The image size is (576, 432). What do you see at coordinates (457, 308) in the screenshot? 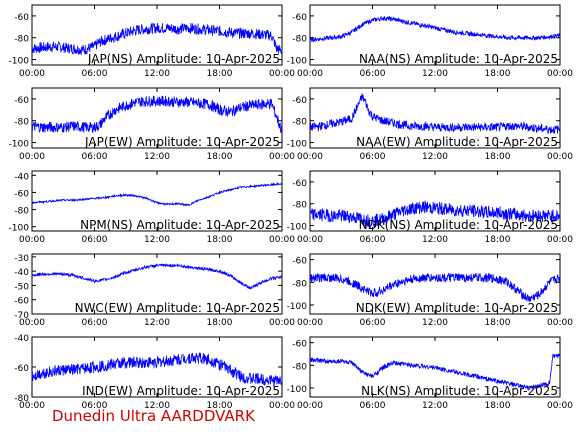
I see `chart-title: NDK(EW) Amplitude: 10-Apr-2025` at bounding box center [457, 308].